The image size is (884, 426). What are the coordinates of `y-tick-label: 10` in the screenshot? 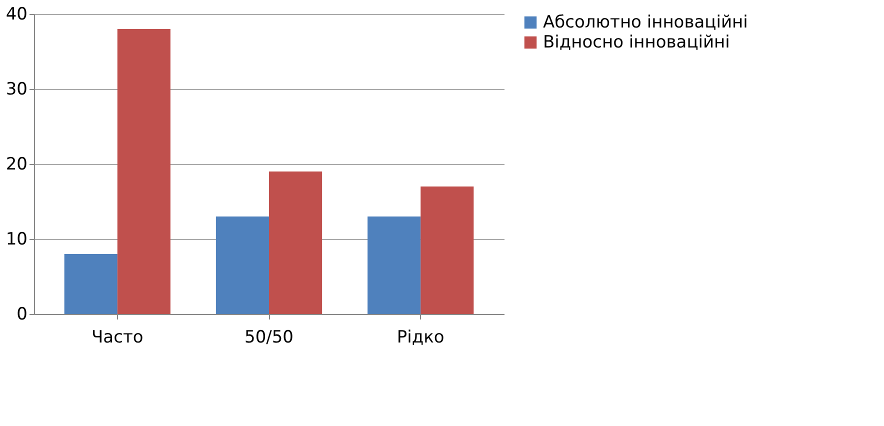 It's located at (17, 240).